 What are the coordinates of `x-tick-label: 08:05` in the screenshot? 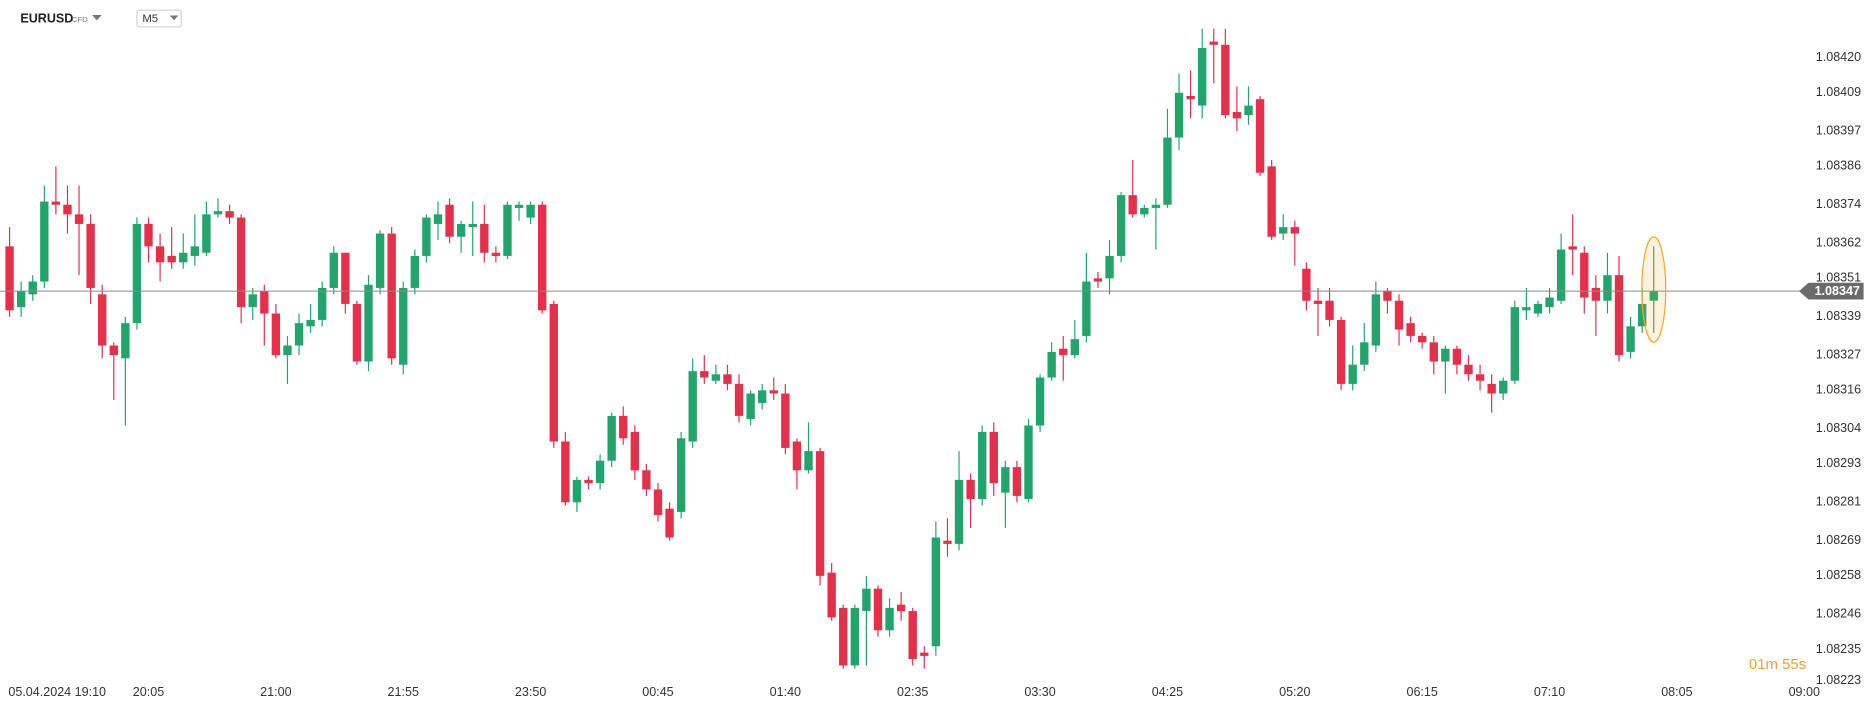 It's located at (1676, 692).